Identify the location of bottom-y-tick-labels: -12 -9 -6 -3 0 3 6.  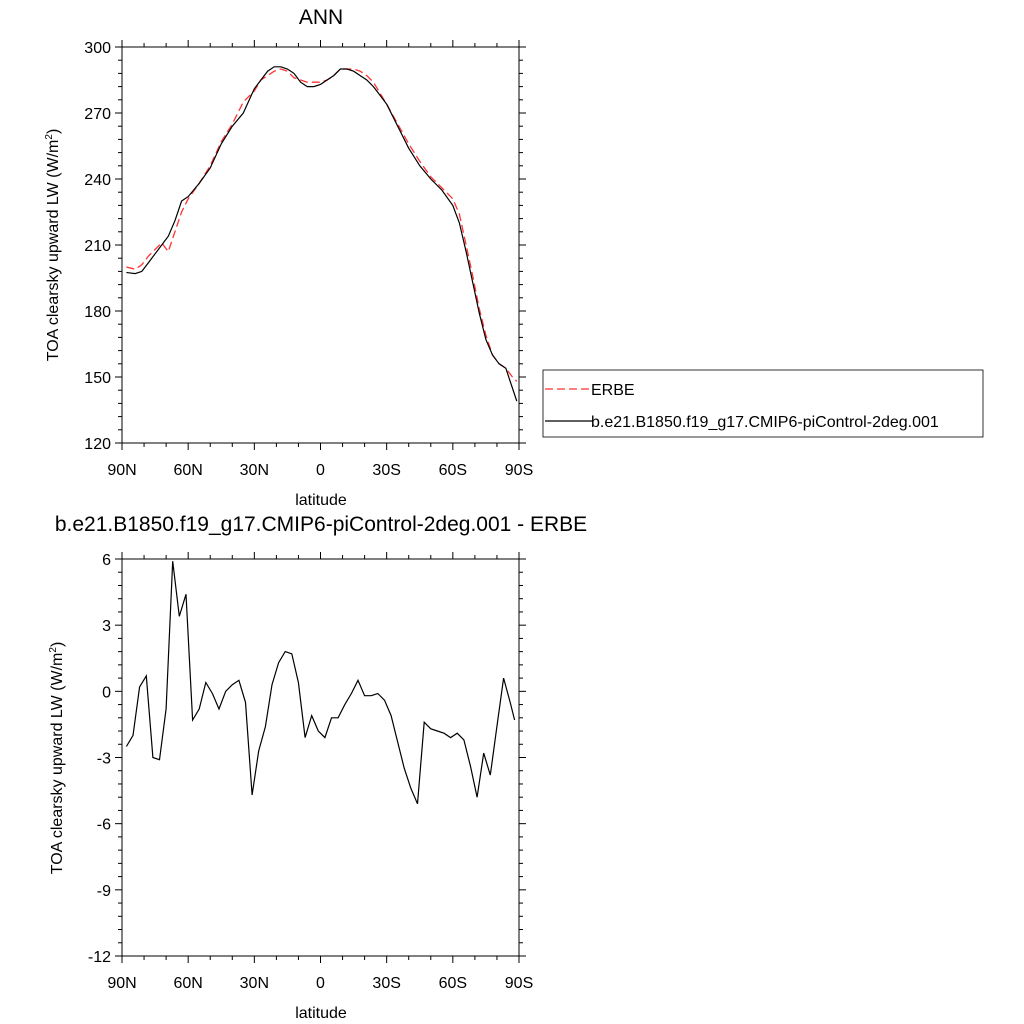
(99, 759).